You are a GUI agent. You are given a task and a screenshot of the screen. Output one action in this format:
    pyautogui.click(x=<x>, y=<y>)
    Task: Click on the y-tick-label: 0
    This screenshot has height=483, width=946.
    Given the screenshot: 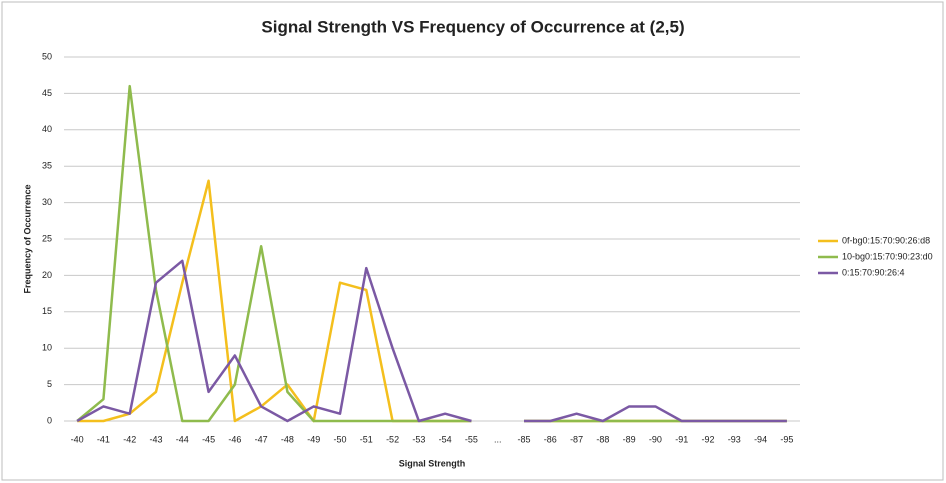 What is the action you would take?
    pyautogui.click(x=49, y=420)
    